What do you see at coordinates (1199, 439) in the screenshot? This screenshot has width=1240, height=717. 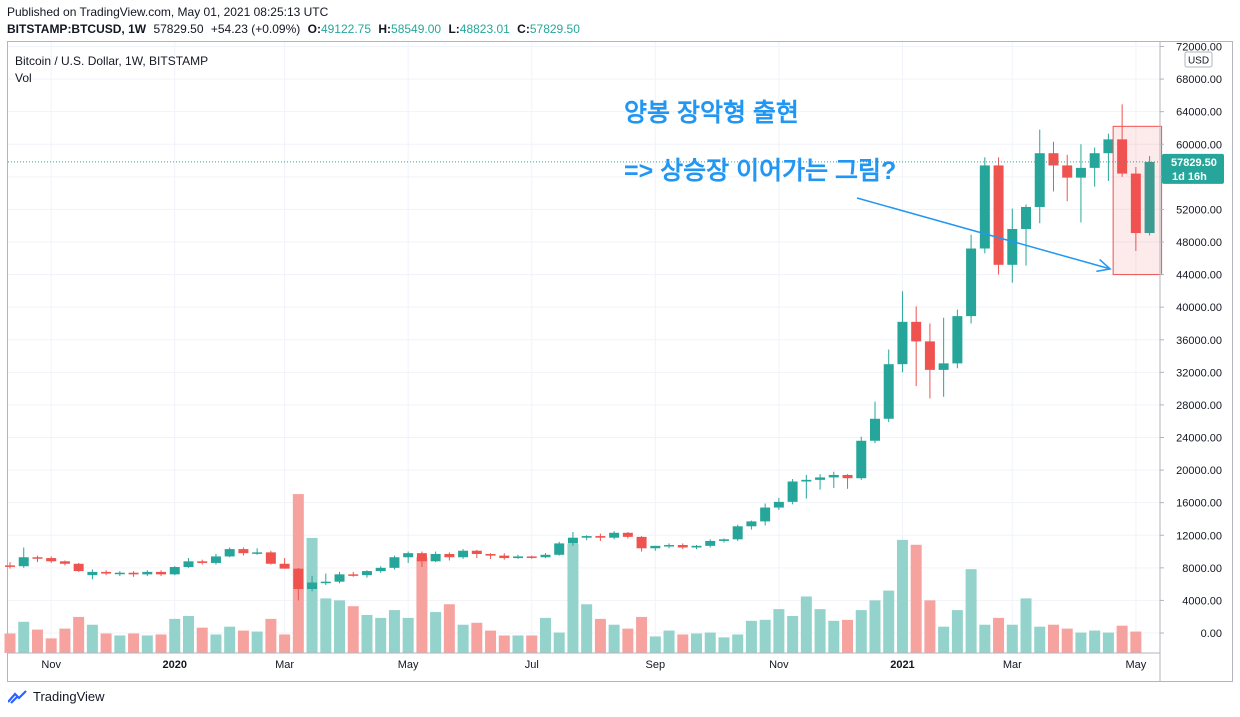 I see `price-tick-label: 24000.00` at bounding box center [1199, 439].